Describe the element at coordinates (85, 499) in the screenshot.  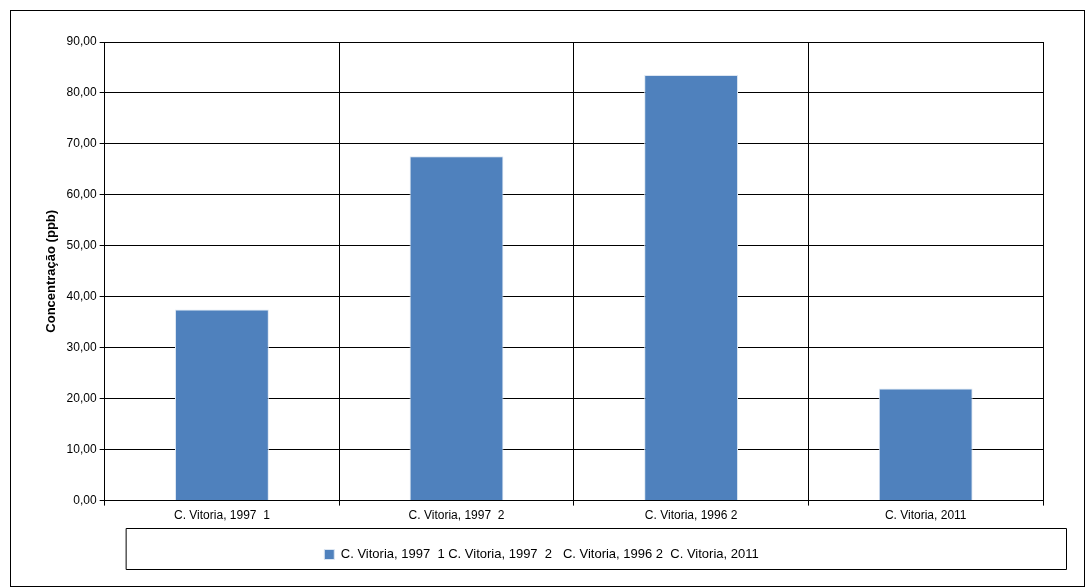
I see `y-tick-label: 0,00` at that location.